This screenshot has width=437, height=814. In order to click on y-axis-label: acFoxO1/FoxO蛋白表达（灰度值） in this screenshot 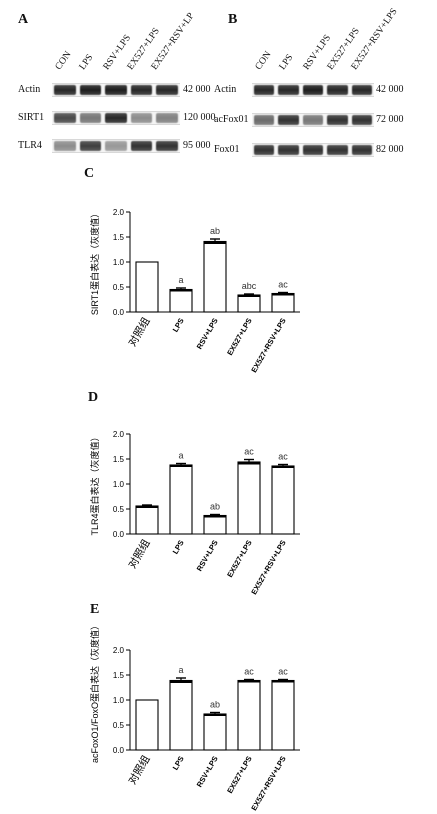, I will do `click(94, 692)`.